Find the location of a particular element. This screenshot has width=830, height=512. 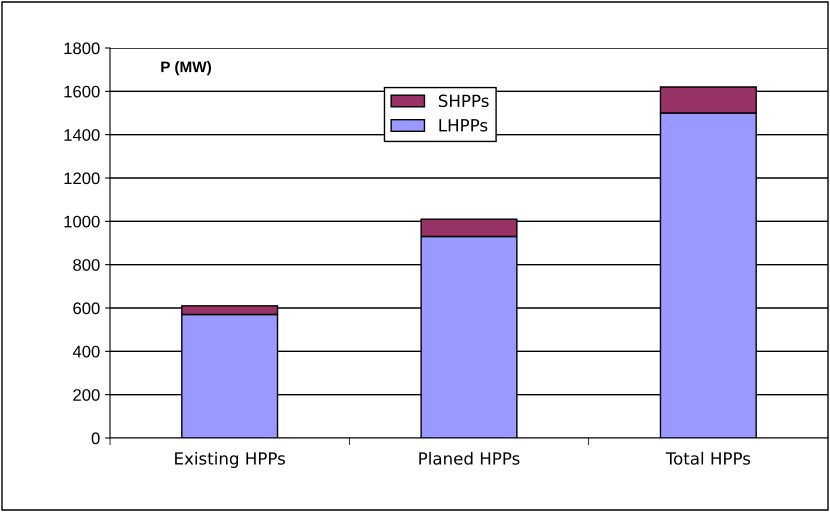

y-tick-label: 1000 is located at coordinates (82, 222).